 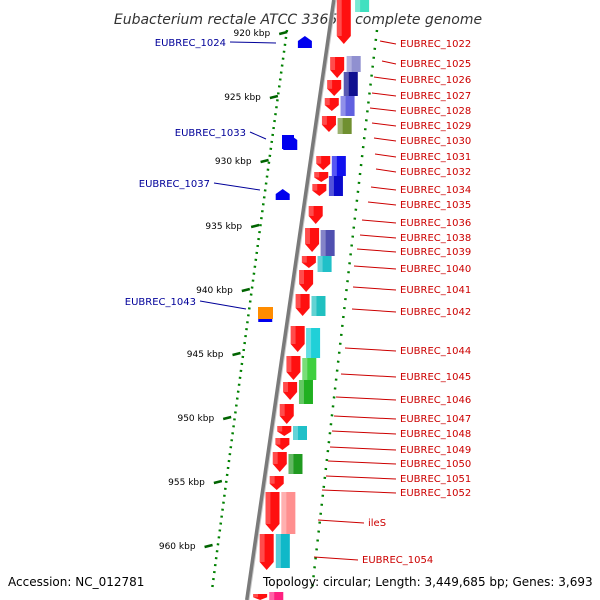 I want to click on gene-label: EUBREC_1025, so click(x=435, y=64).